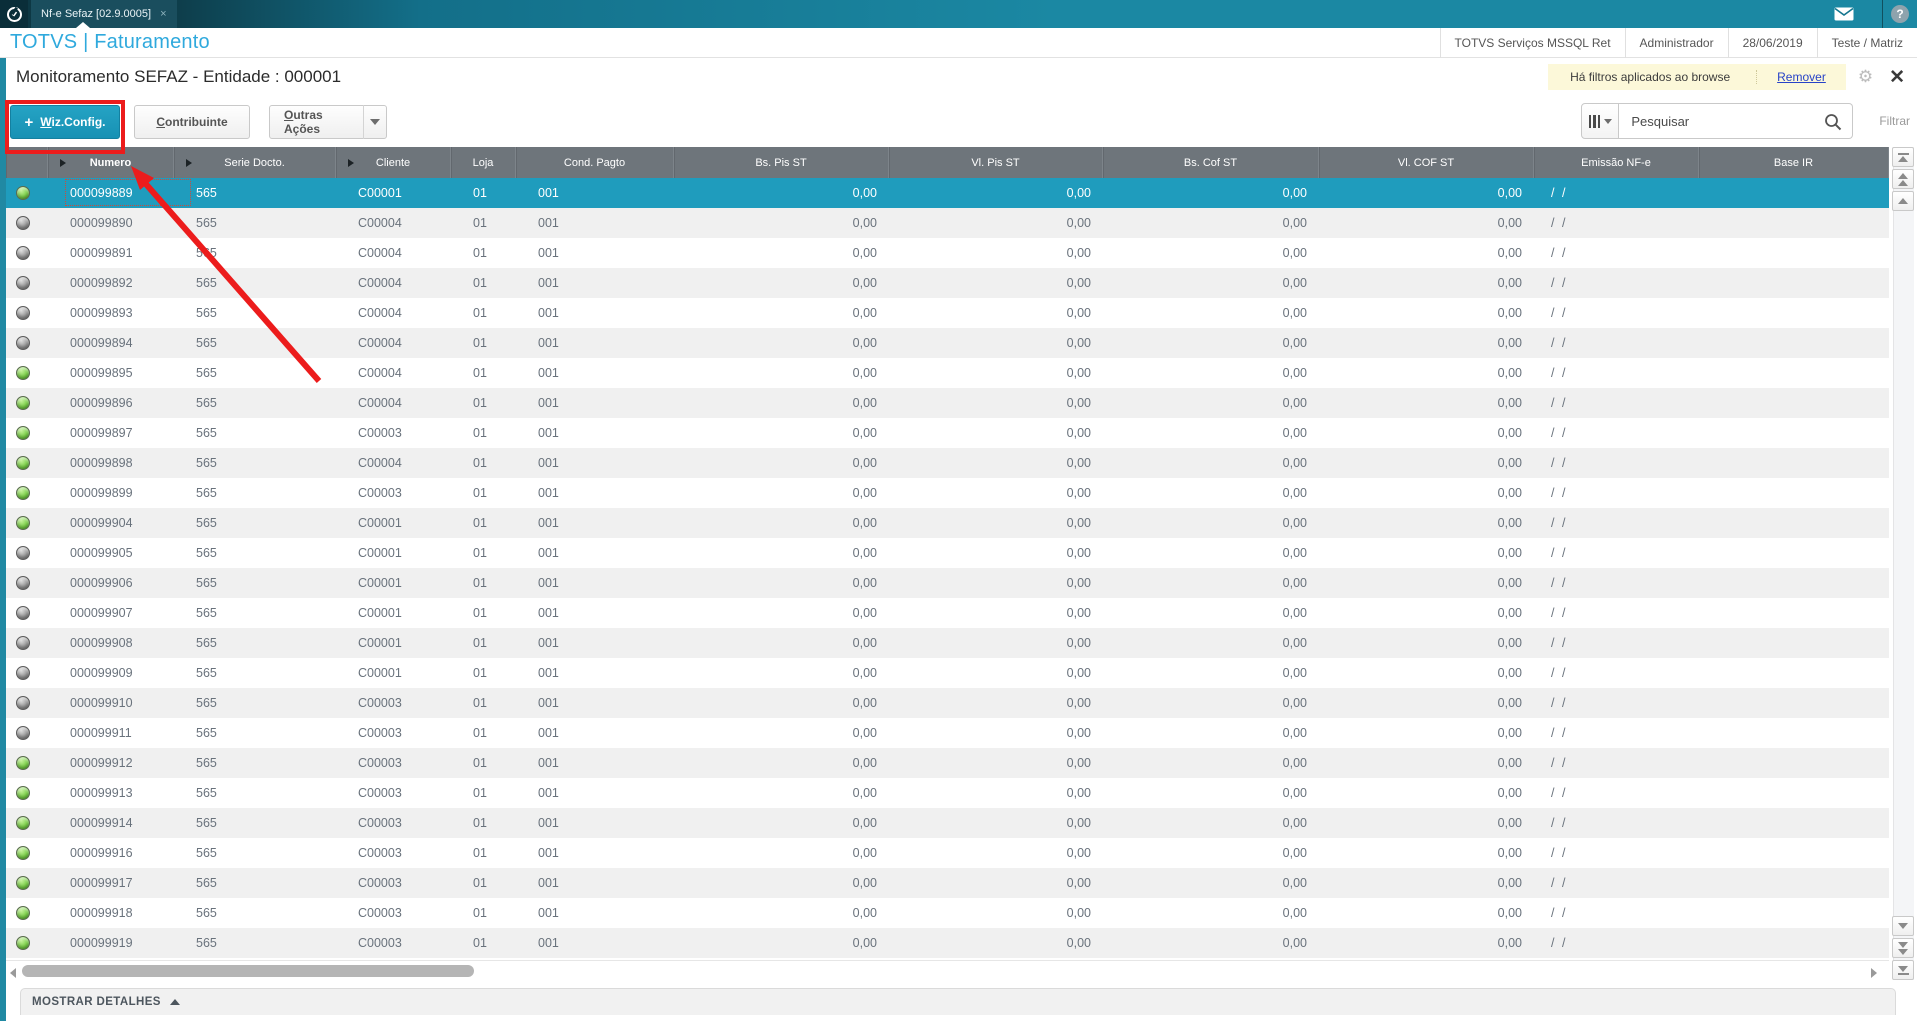 This screenshot has width=1917, height=1021. Describe the element at coordinates (101, 883) in the screenshot. I see `cell-numero: 000099917` at that location.